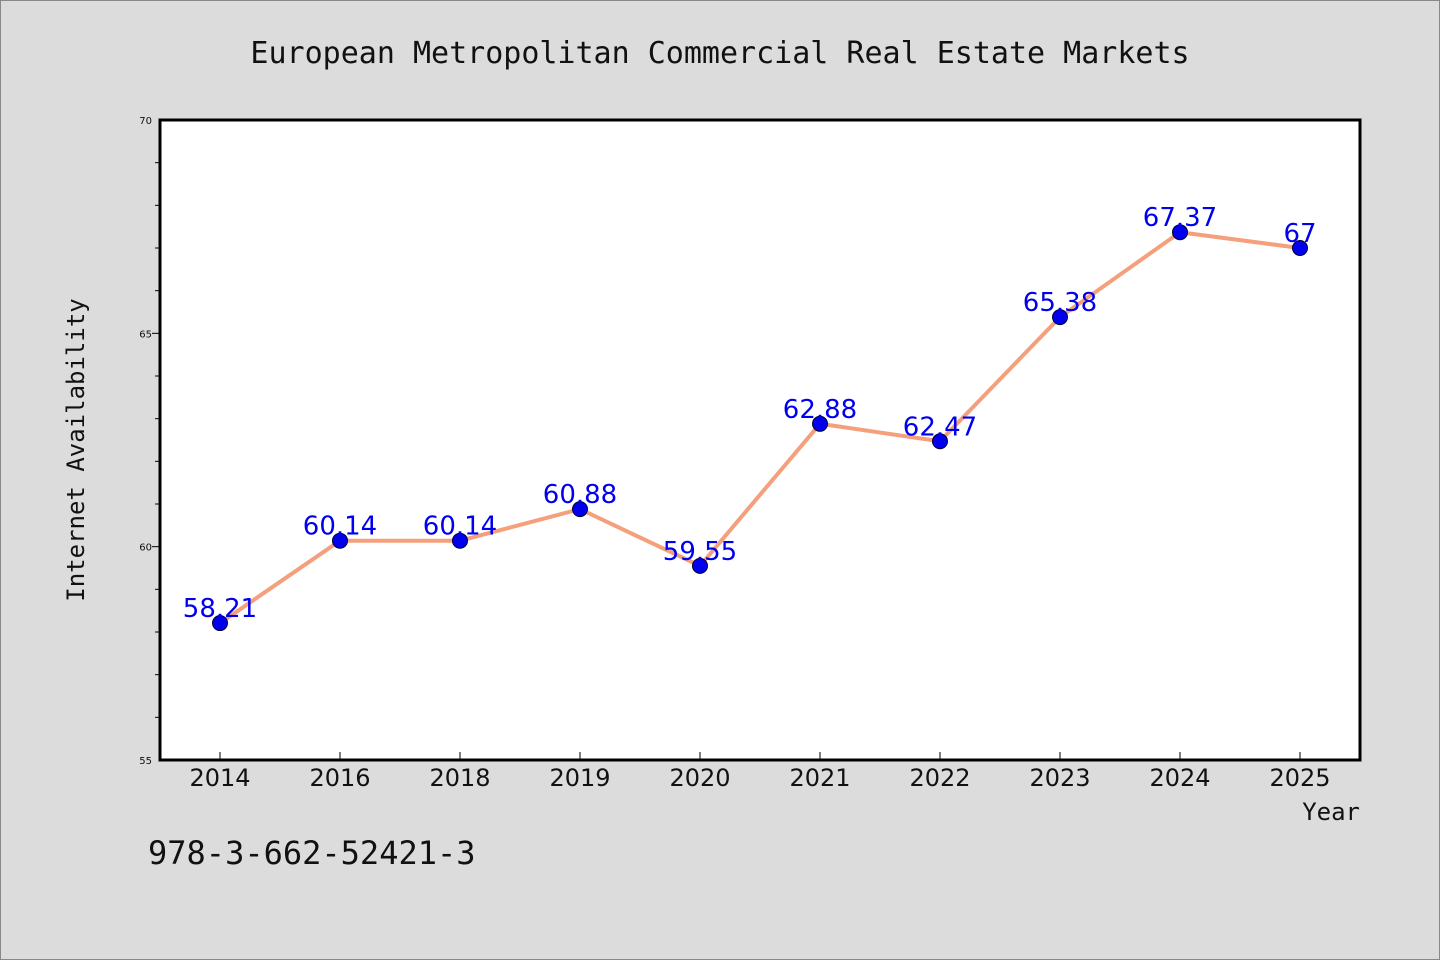 The image size is (1440, 960). What do you see at coordinates (312, 853) in the screenshot?
I see `footnote-isbn: 978-3-662-52421-3` at bounding box center [312, 853].